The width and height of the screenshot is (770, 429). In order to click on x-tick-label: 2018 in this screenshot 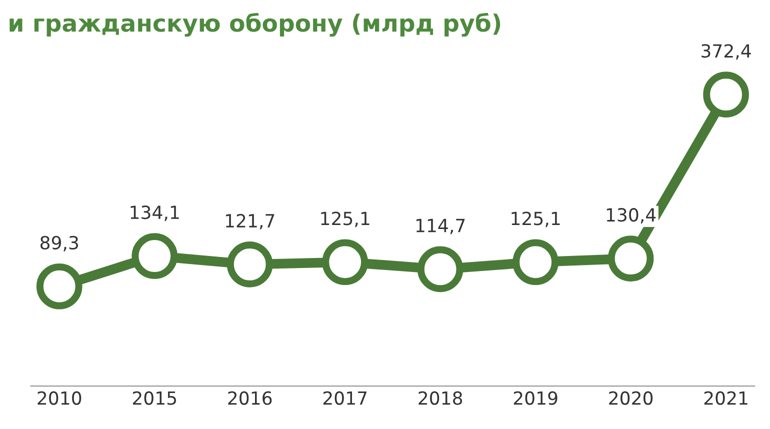, I will do `click(440, 398)`.